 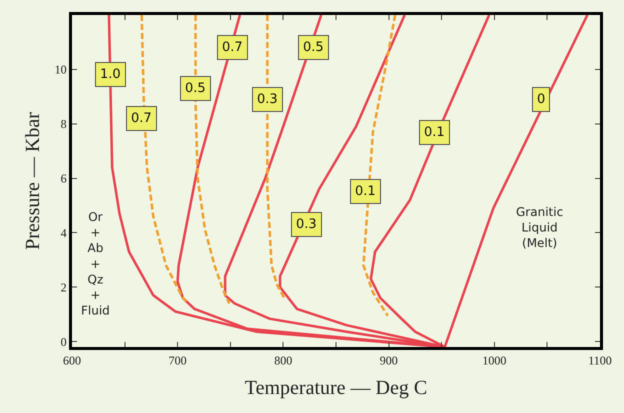 What do you see at coordinates (60, 69) in the screenshot?
I see `y-tick-label: 10` at bounding box center [60, 69].